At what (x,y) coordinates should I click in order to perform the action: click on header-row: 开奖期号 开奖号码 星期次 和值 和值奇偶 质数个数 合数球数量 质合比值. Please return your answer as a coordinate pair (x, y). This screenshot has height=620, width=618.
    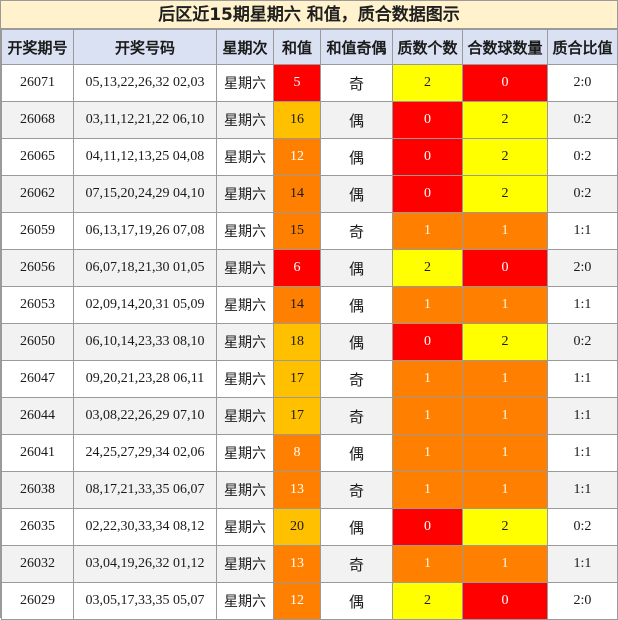
    Looking at the image, I should click on (309, 47).